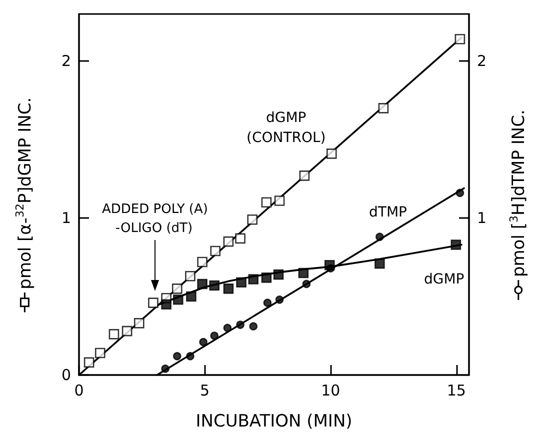  What do you see at coordinates (66, 375) in the screenshot?
I see `y-tick-label: 0` at bounding box center [66, 375].